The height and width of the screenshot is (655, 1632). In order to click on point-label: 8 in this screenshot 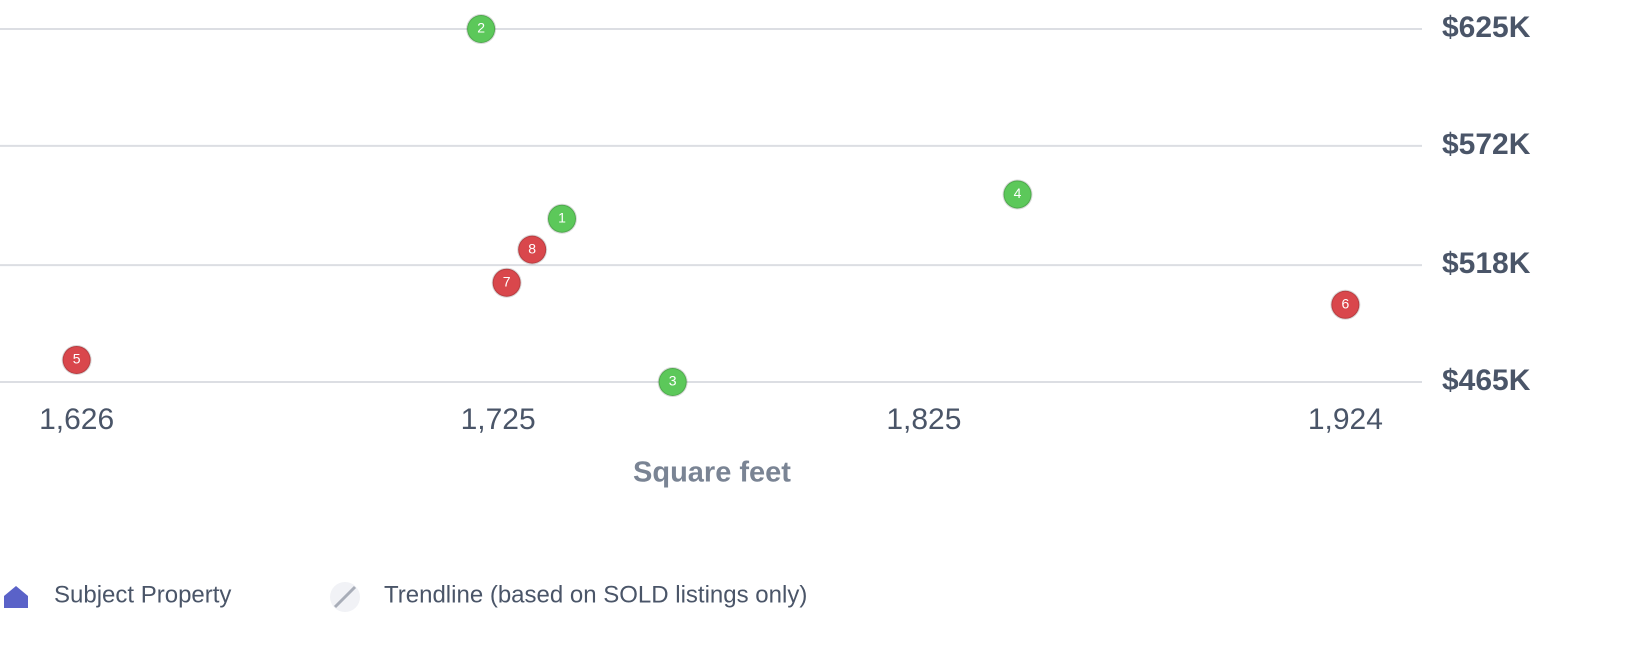, I will do `click(532, 248)`.